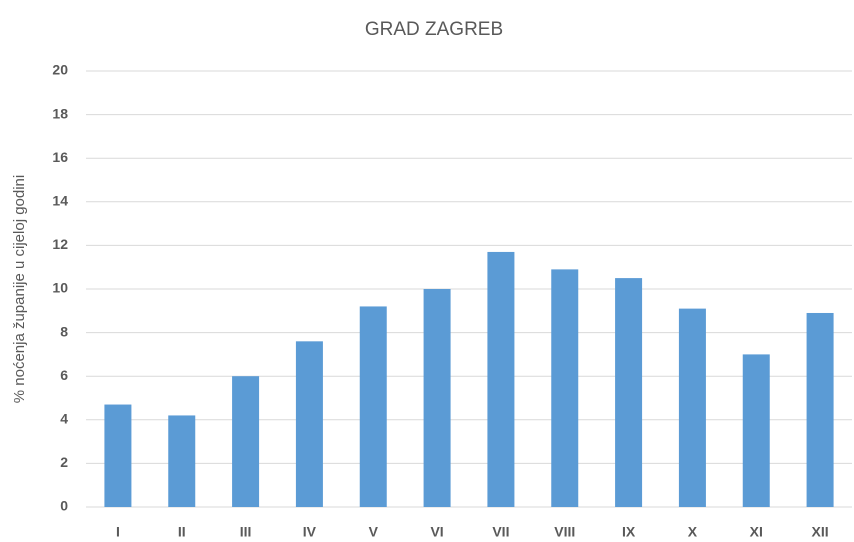  Describe the element at coordinates (693, 532) in the screenshot. I see `x-tick-label: X` at that location.